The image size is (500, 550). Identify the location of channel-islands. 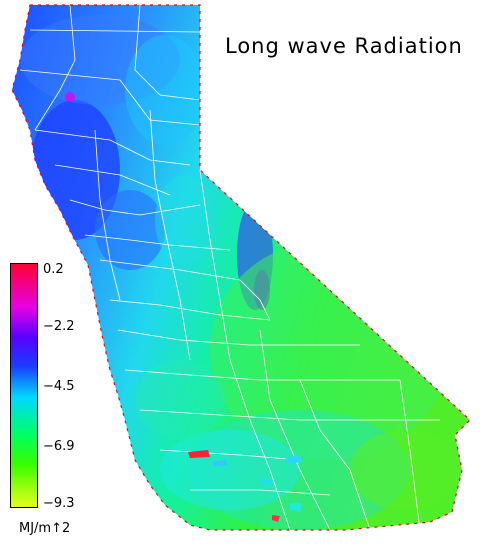
(245, 486).